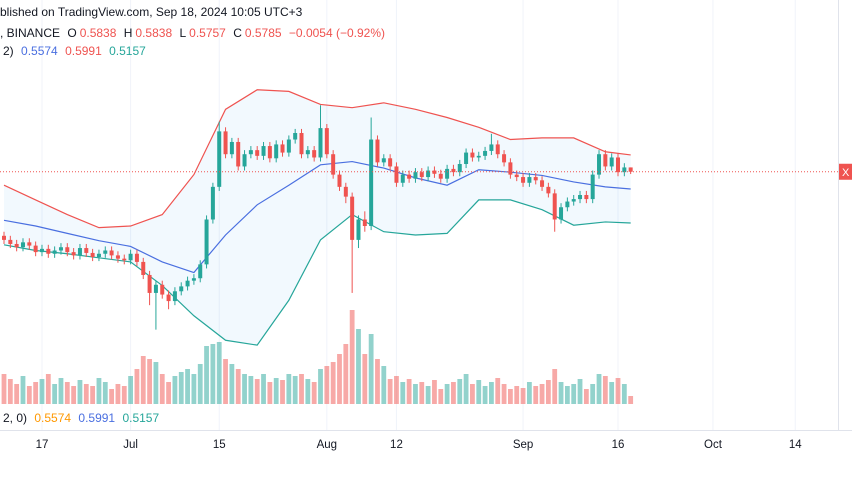 The image size is (852, 485). I want to click on open-label: O, so click(71, 33).